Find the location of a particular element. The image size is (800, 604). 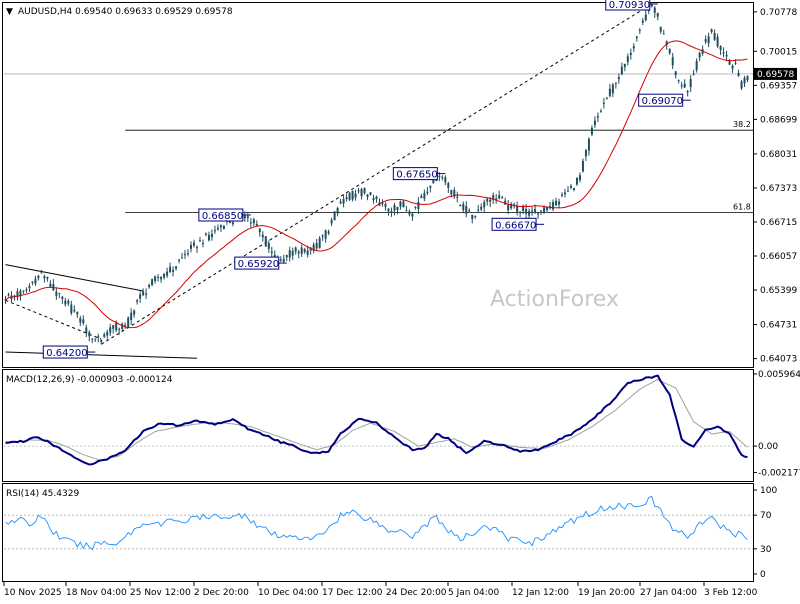

macd-tick-label: 0.00 is located at coordinates (768, 447).